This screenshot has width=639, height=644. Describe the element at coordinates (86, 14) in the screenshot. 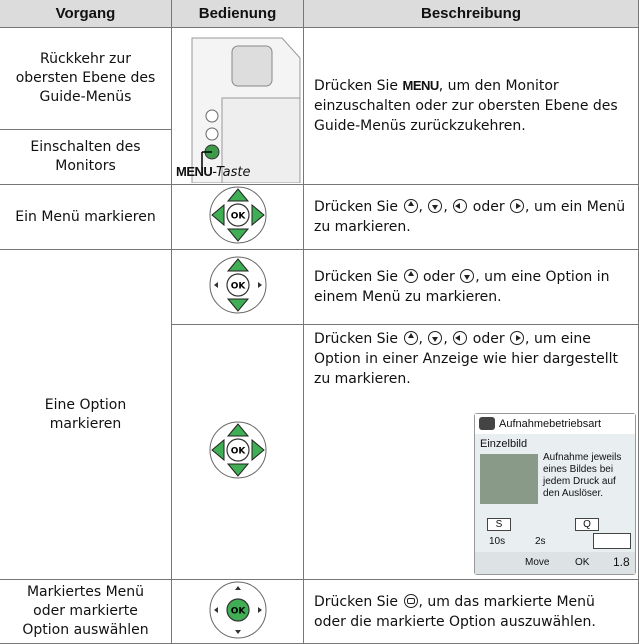

I see `header-cell: Vorgang` at that location.